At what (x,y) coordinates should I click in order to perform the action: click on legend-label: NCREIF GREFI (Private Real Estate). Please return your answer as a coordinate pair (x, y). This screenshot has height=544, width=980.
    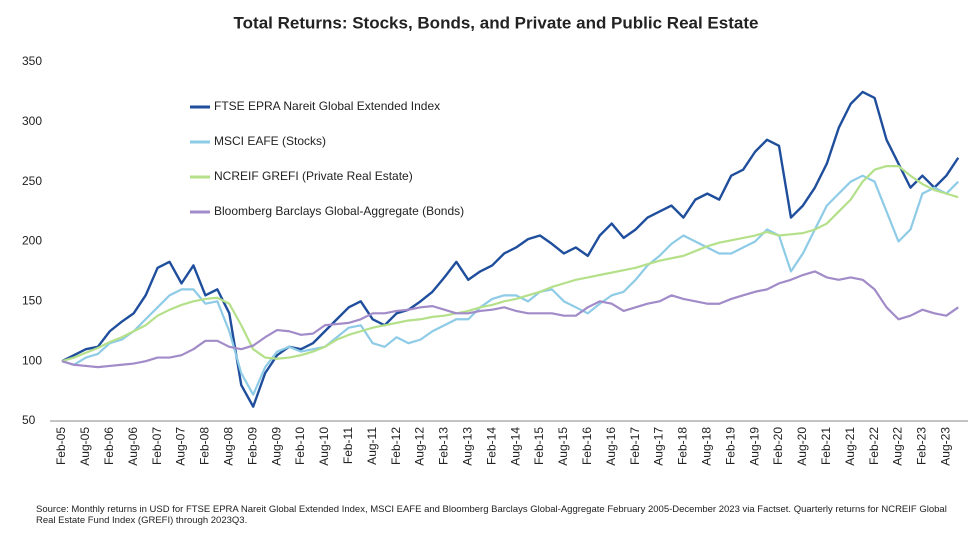
    Looking at the image, I should click on (313, 176).